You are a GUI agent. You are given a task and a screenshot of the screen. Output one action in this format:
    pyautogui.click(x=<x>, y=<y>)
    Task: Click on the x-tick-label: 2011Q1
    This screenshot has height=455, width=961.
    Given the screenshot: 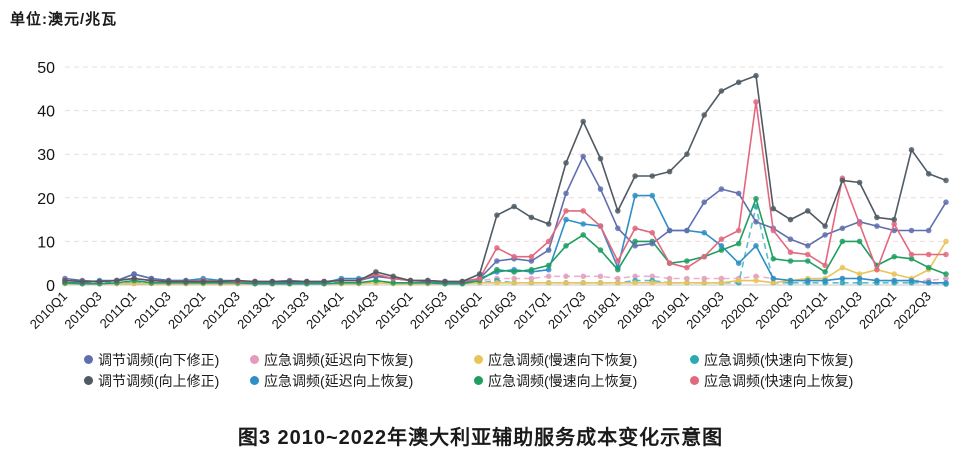 What is the action you would take?
    pyautogui.click(x=118, y=310)
    